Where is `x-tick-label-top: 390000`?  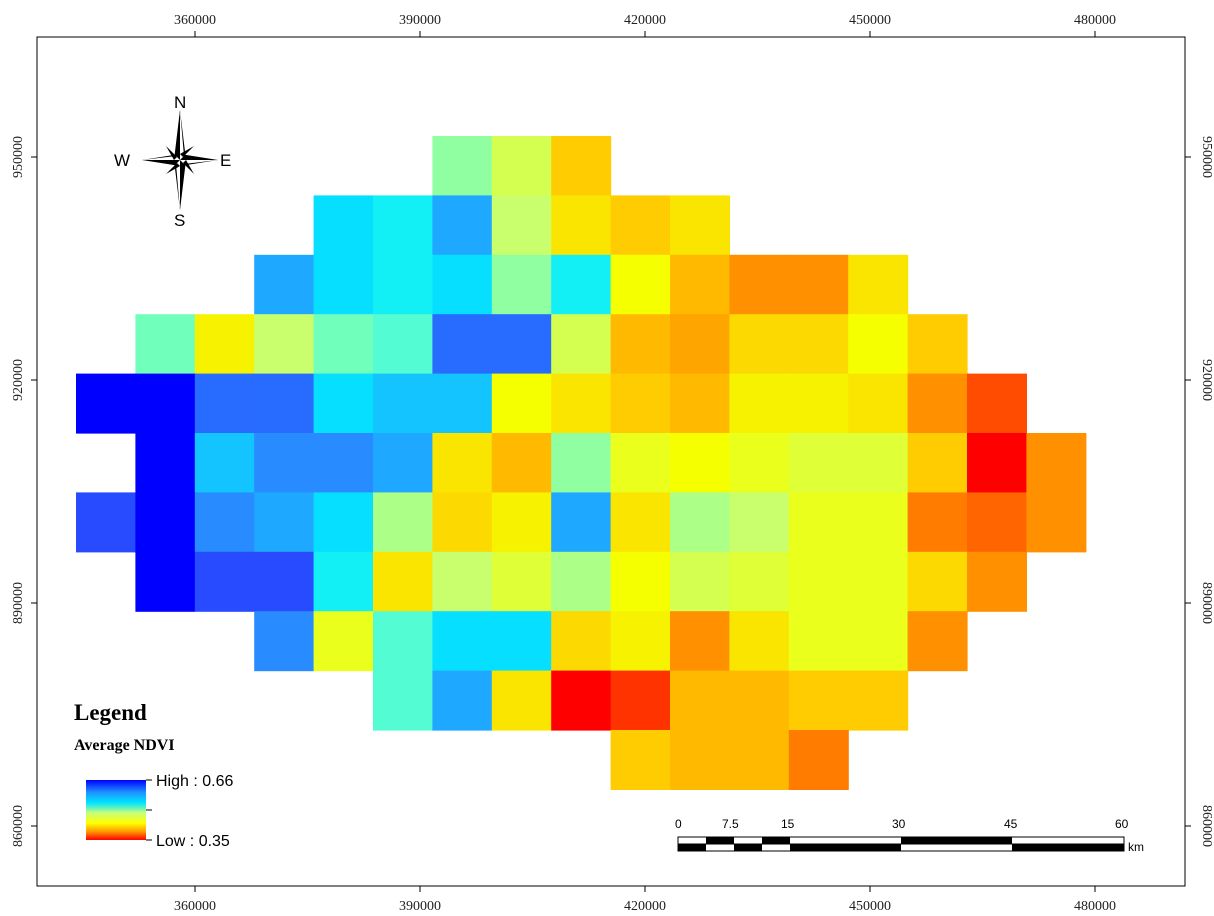
x-tick-label-top: 390000 is located at coordinates (420, 20).